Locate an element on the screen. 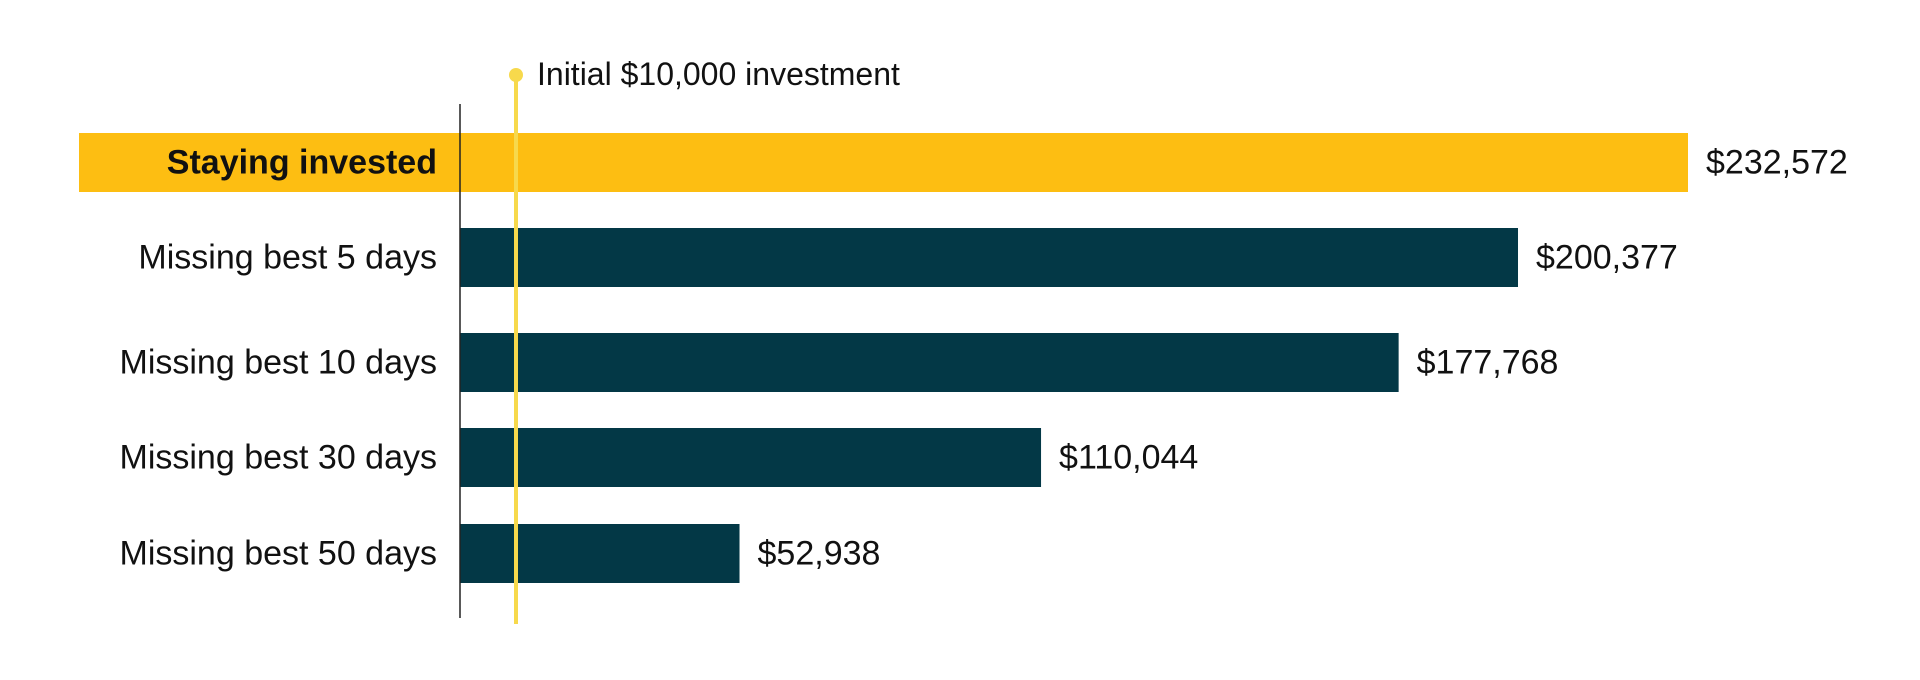 The height and width of the screenshot is (680, 1920). value-label-1: $200,377 is located at coordinates (1607, 258).